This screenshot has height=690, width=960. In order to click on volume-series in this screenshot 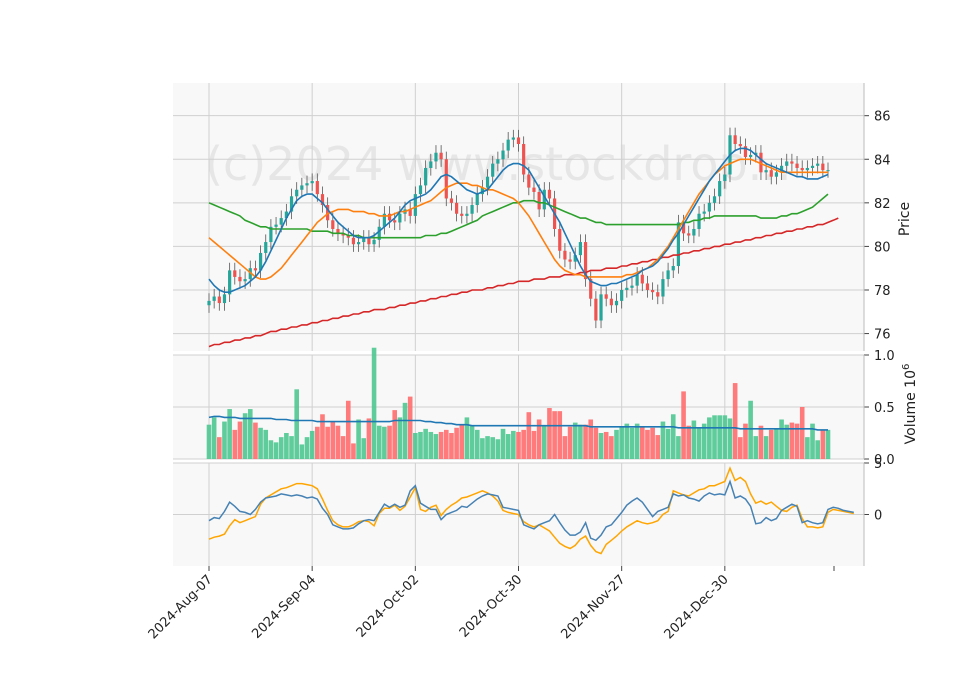, I will do `click(518, 403)`.